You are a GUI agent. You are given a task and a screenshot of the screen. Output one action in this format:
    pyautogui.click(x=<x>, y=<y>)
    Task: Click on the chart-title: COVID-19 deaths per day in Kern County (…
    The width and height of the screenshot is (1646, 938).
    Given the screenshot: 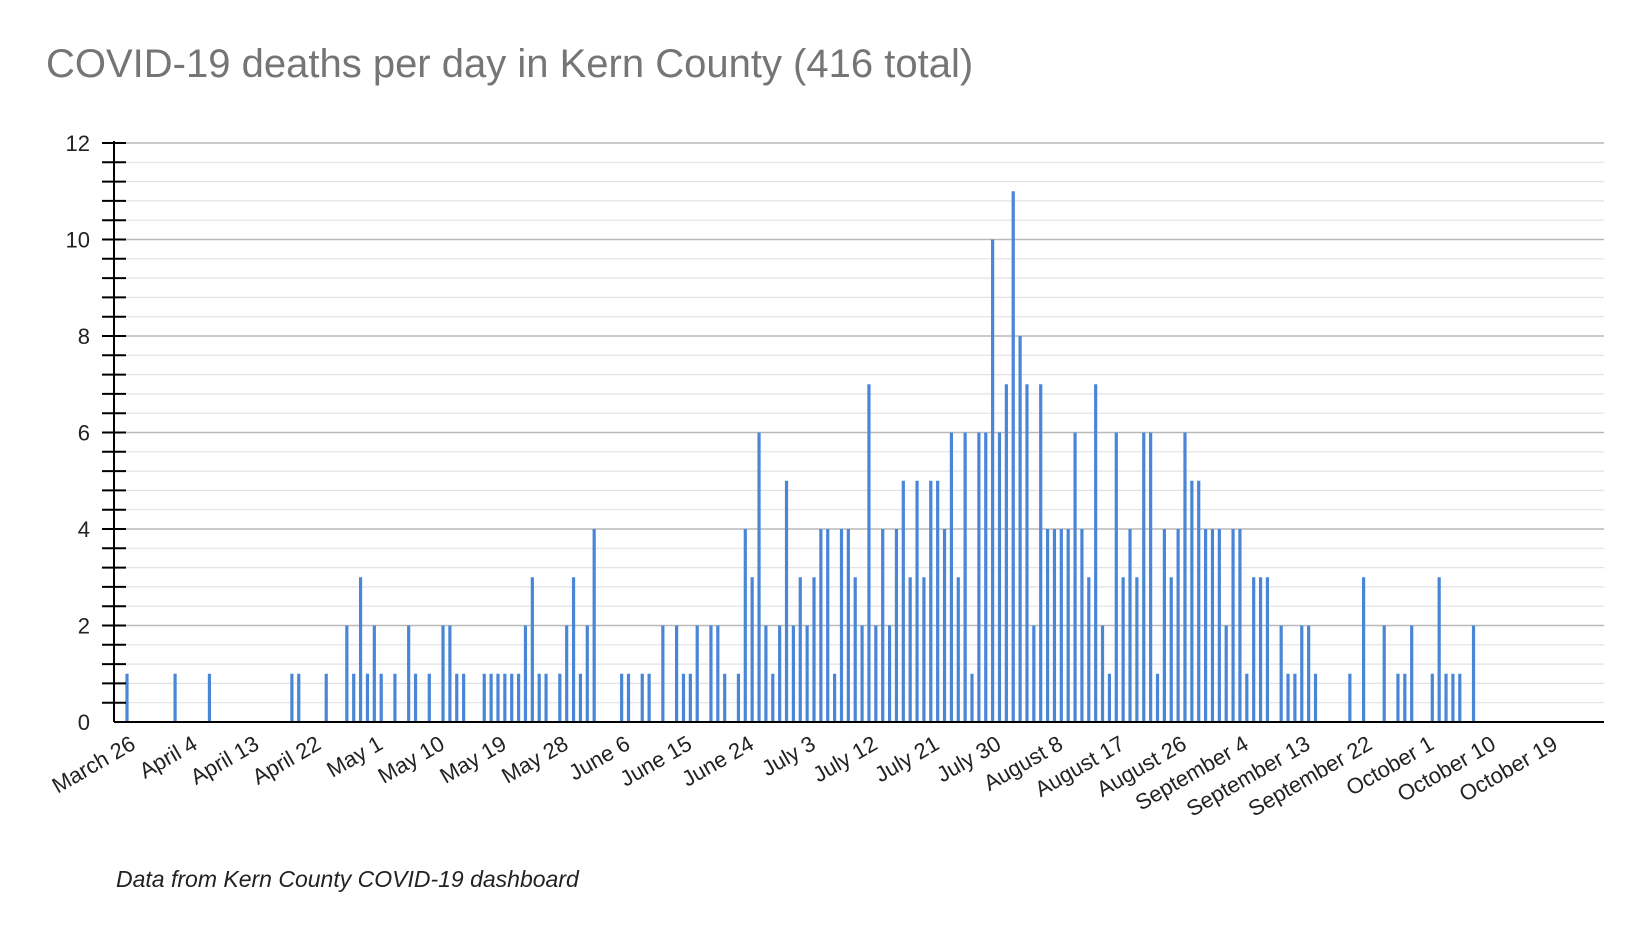 What is the action you would take?
    pyautogui.click(x=510, y=64)
    